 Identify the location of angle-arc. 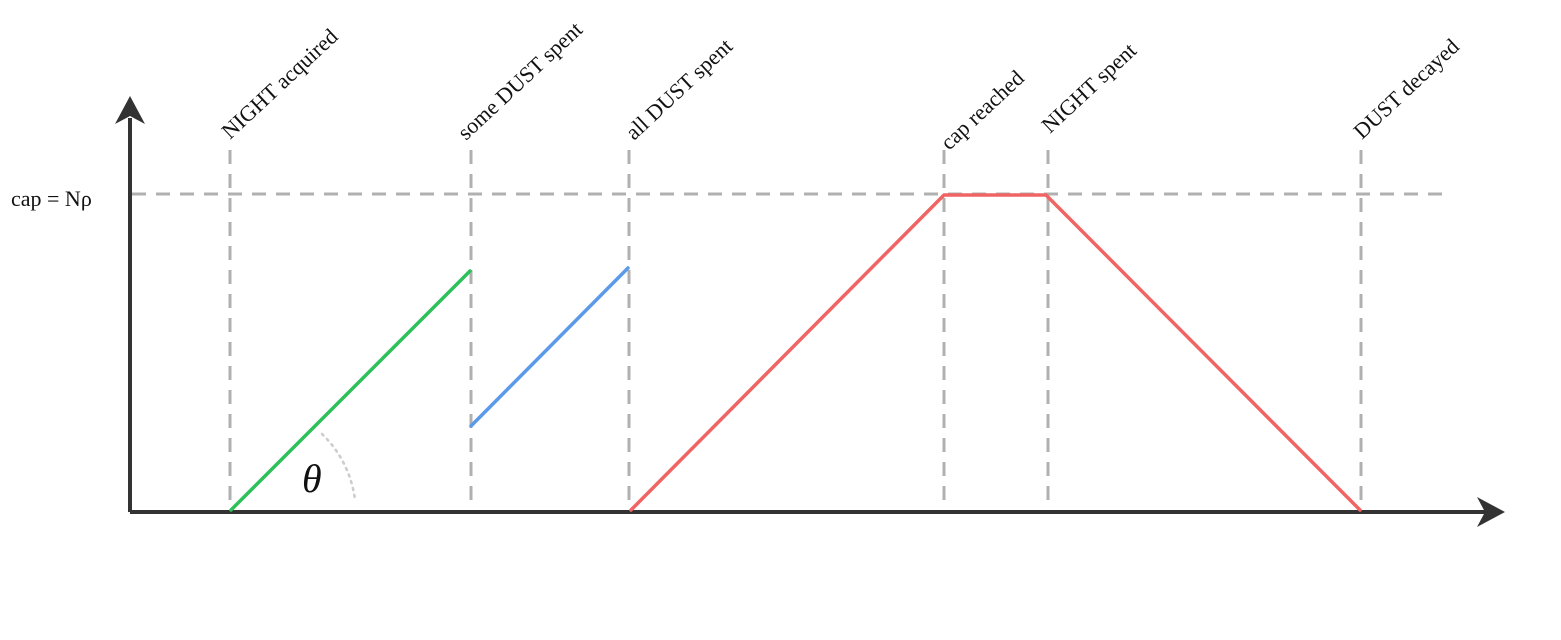
(338, 467).